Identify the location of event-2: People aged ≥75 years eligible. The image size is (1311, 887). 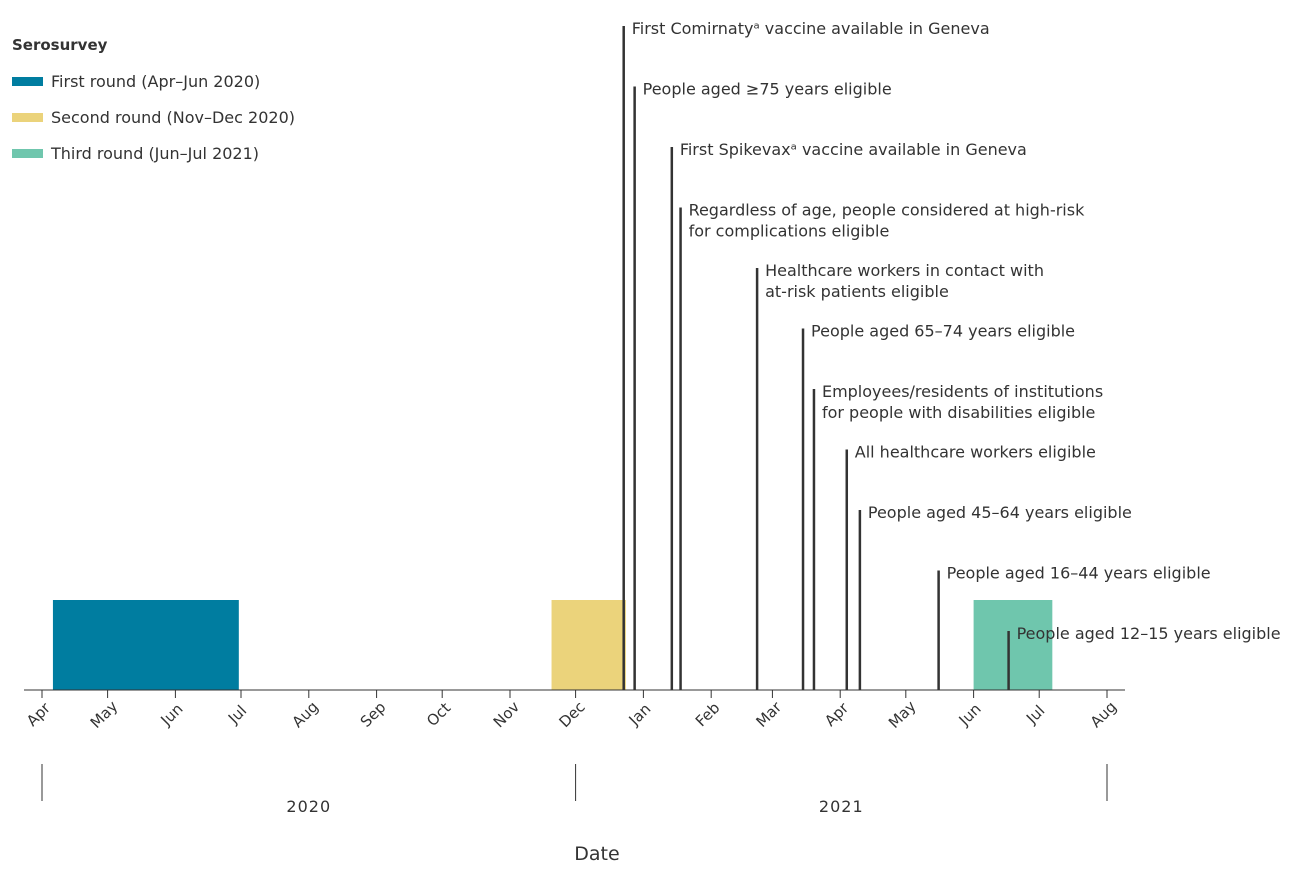
(762, 385).